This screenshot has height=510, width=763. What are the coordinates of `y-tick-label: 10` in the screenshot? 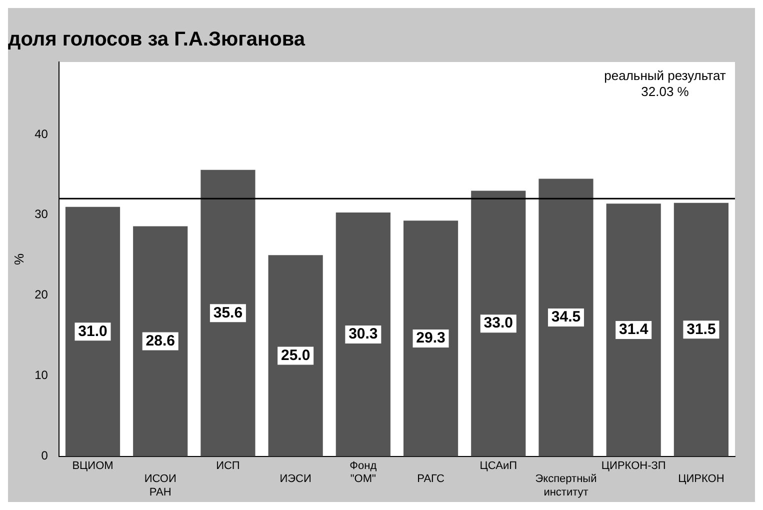 It's located at (41, 375).